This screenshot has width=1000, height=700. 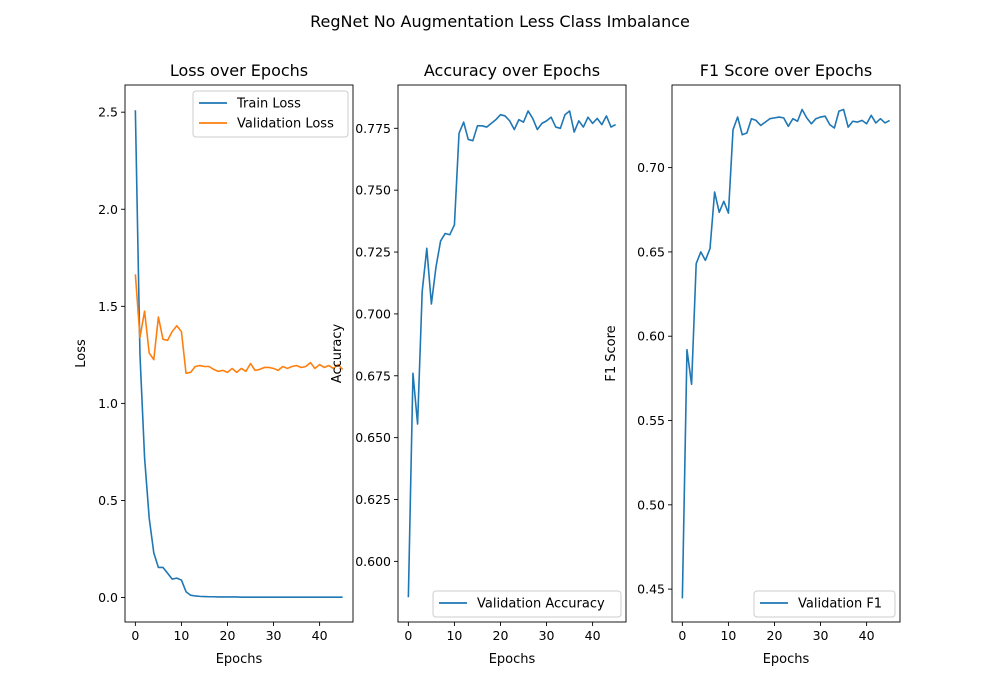 I want to click on y-tick-label: 0.750, so click(x=373, y=190).